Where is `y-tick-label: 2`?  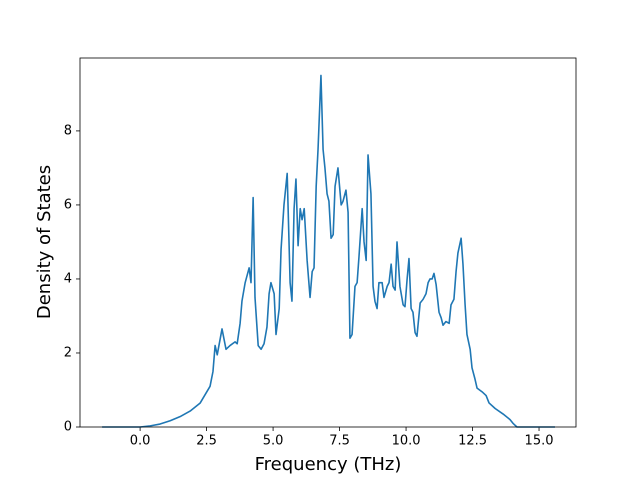
y-tick-label: 2 is located at coordinates (68, 352).